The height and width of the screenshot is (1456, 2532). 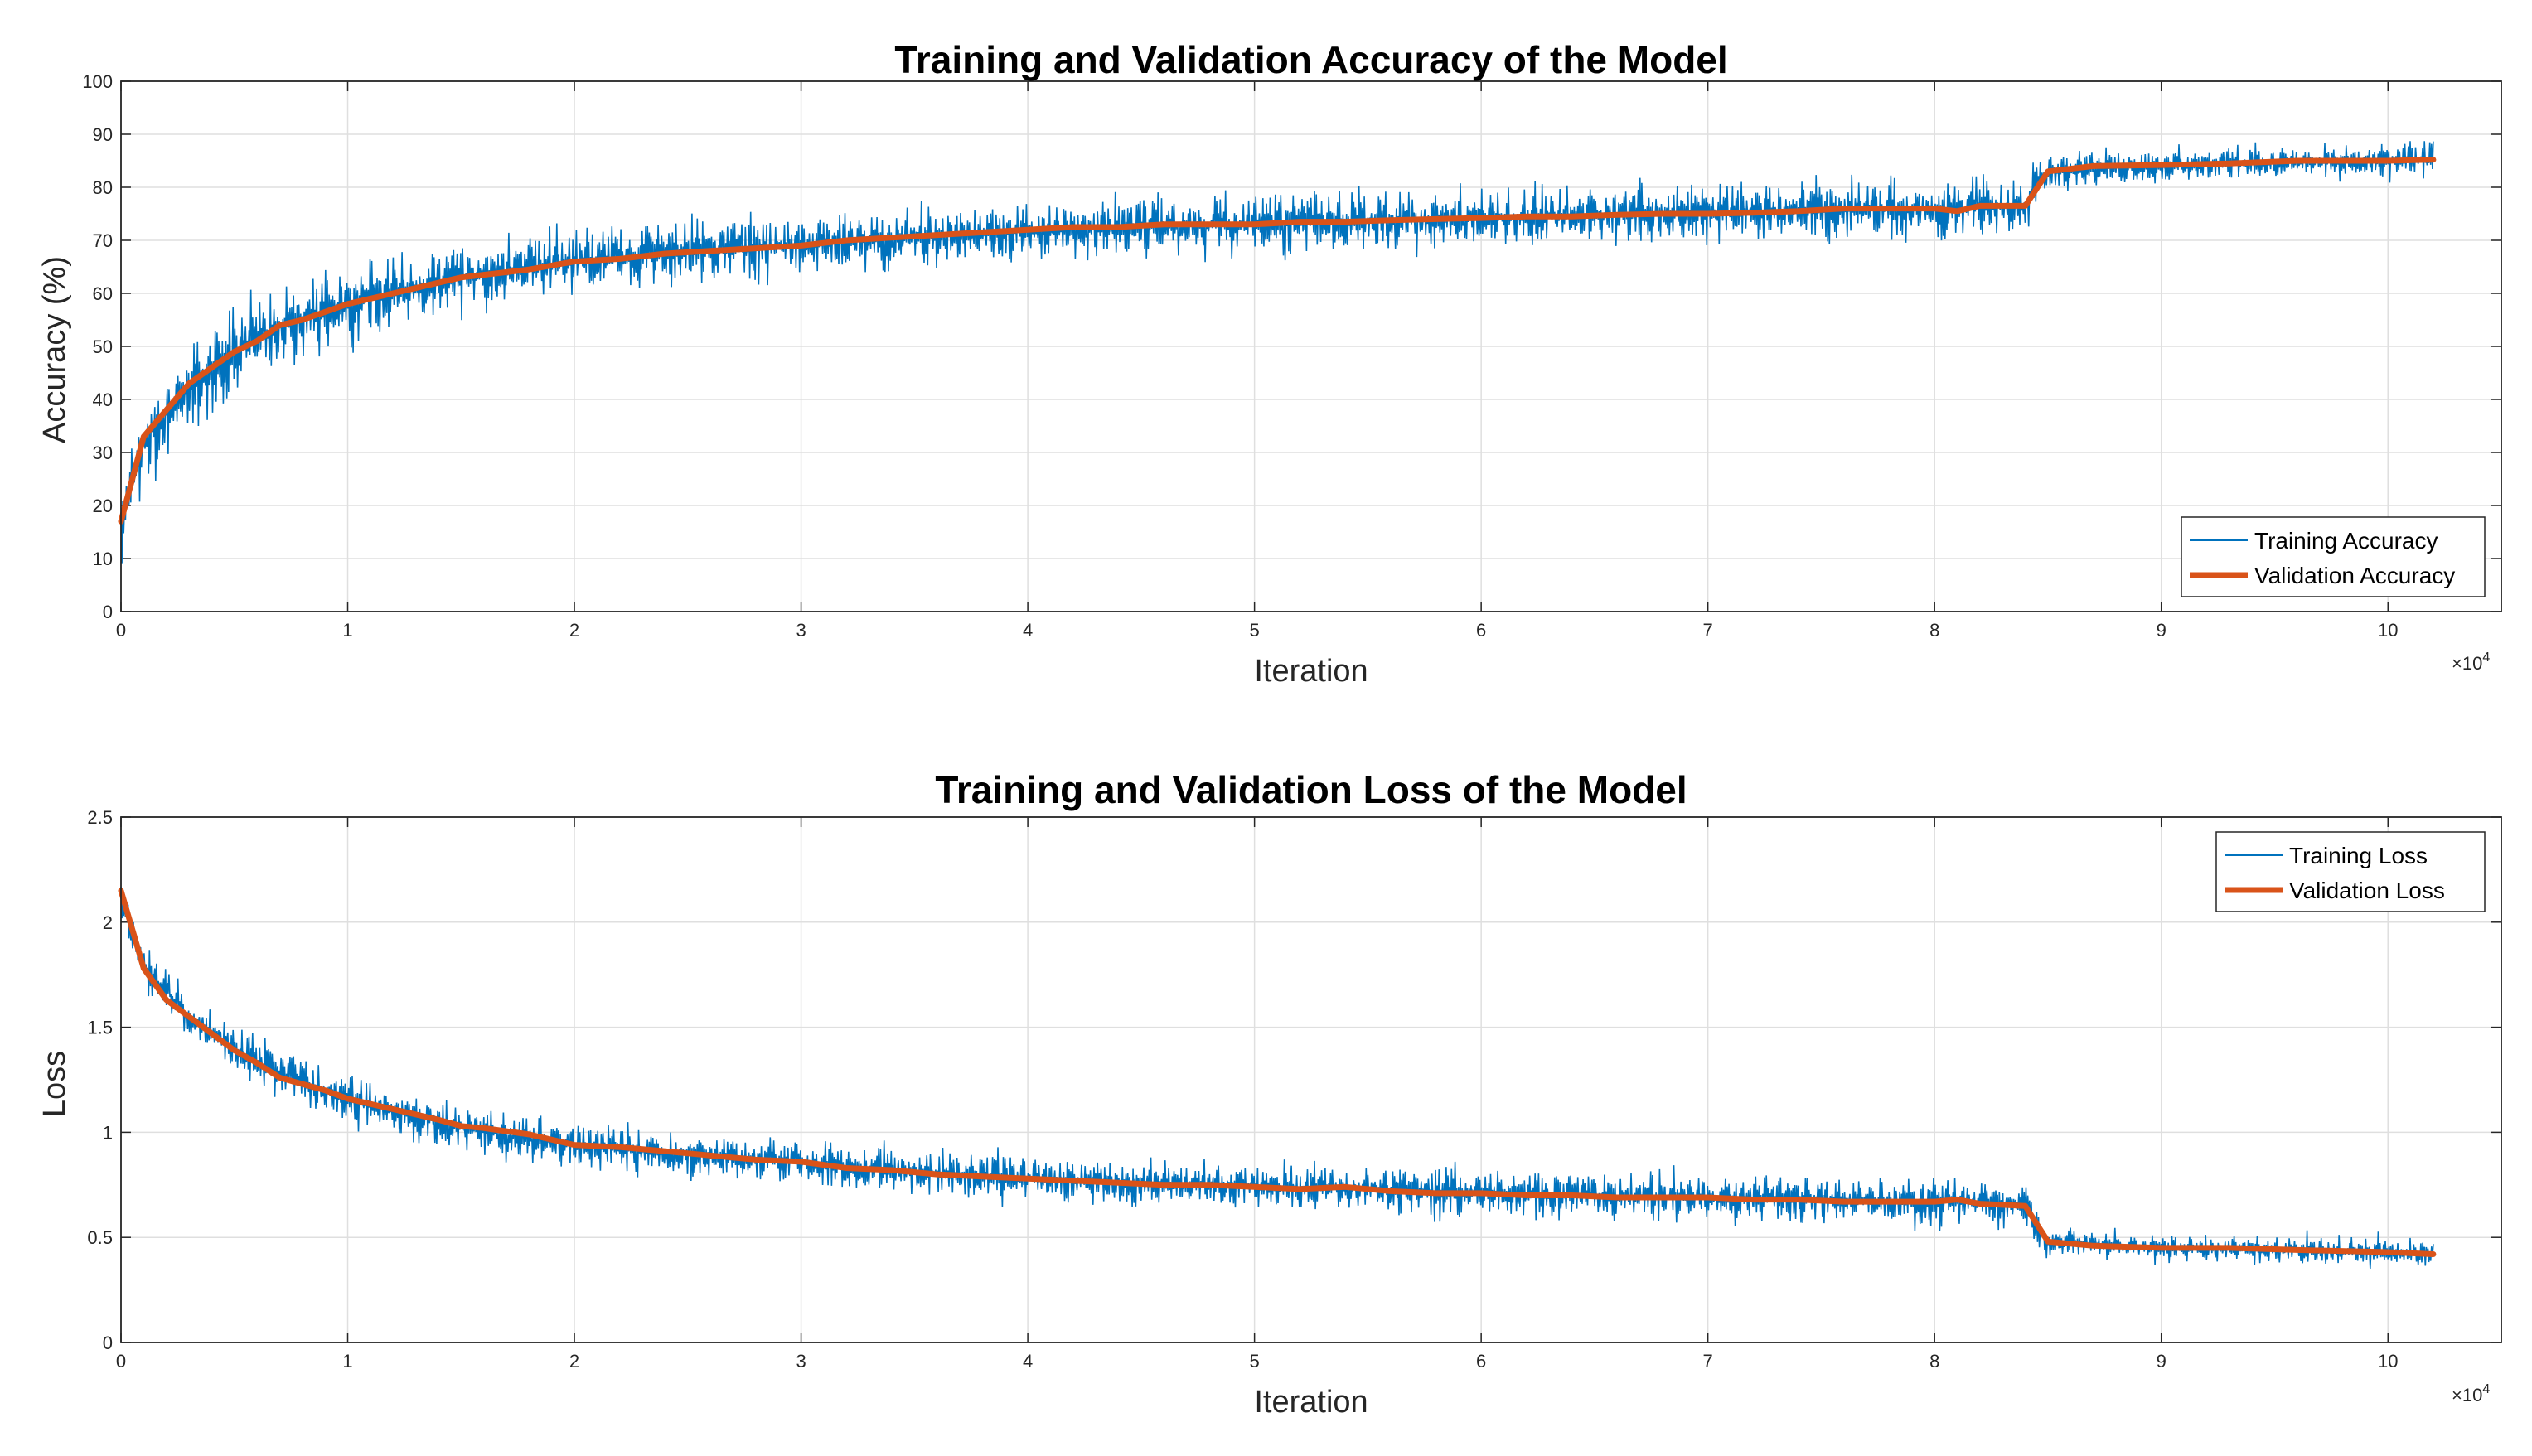 What do you see at coordinates (1934, 1361) in the screenshot?
I see `loss-x-tick-label: 8` at bounding box center [1934, 1361].